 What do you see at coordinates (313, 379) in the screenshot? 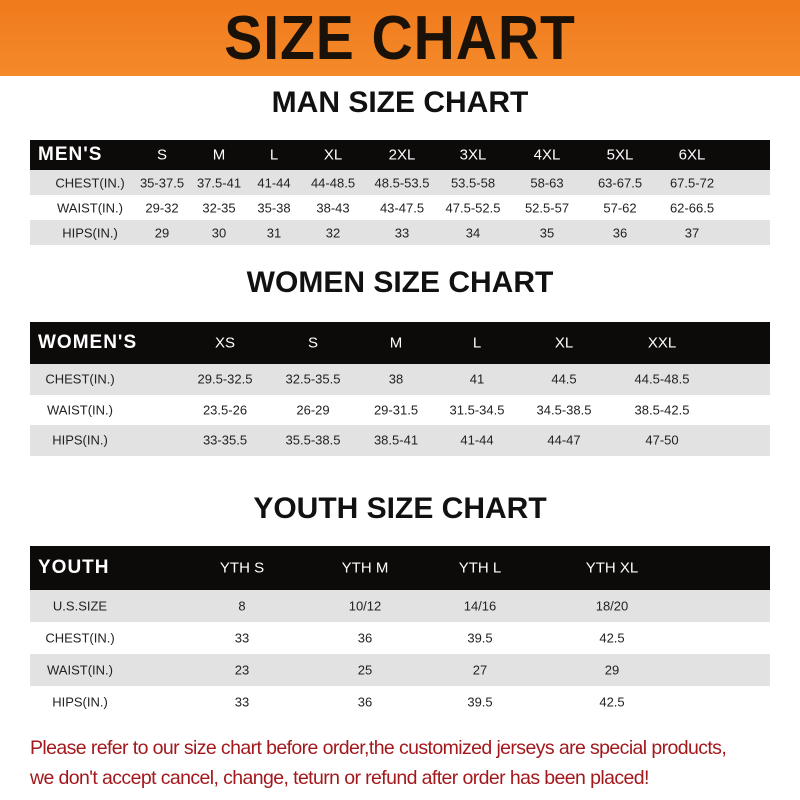
I see `table-cell: 32.5-35.5` at bounding box center [313, 379].